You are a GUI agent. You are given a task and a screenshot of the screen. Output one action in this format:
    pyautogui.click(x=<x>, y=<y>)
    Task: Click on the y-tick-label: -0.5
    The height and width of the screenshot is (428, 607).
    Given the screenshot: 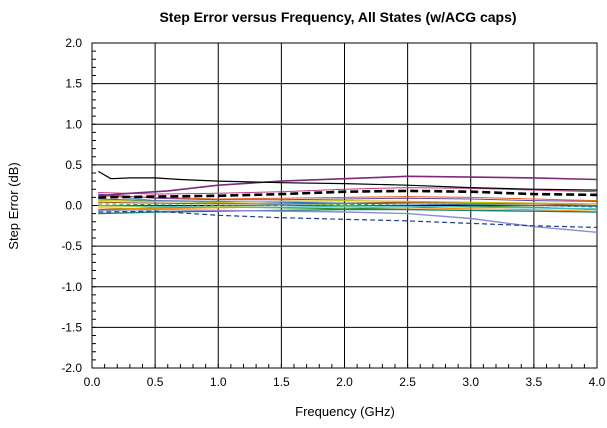 What is the action you would take?
    pyautogui.click(x=71, y=246)
    